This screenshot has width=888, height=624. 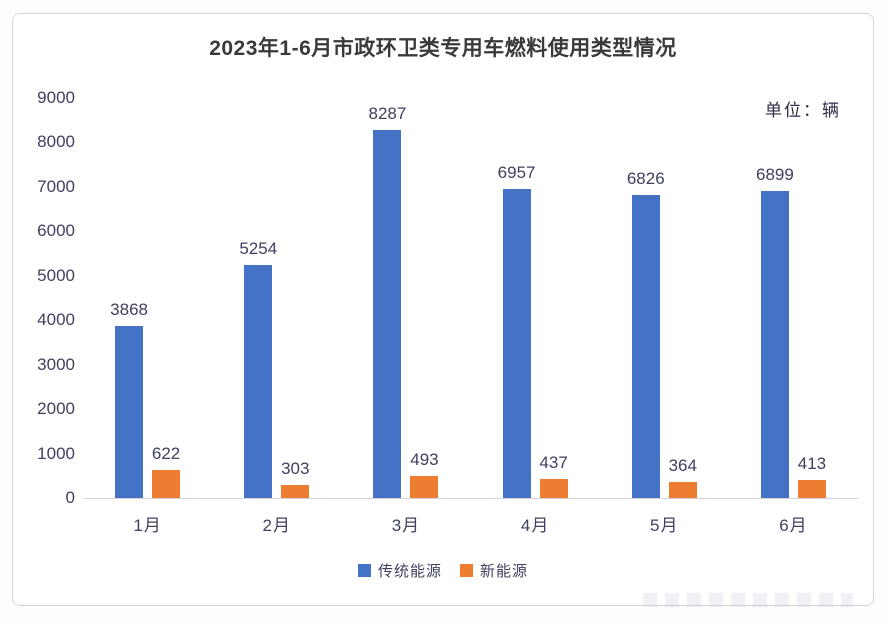 What do you see at coordinates (517, 330) in the screenshot?
I see `bar-传统能源-4月: 6957` at bounding box center [517, 330].